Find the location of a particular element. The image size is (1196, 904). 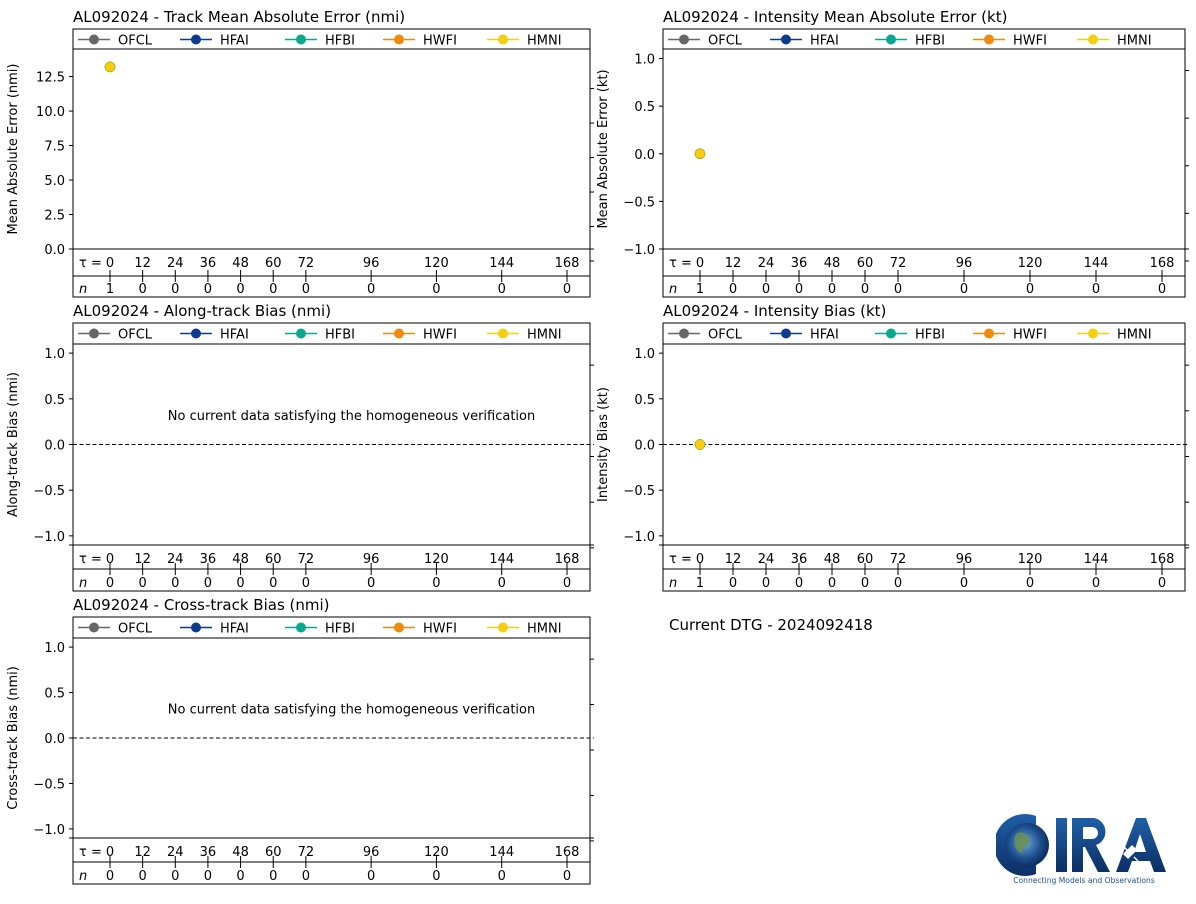

logo-a-letter is located at coordinates (1141, 845).